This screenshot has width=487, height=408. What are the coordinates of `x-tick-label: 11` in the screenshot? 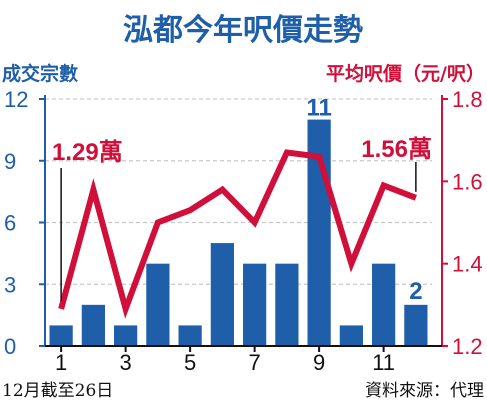 It's located at (383, 362).